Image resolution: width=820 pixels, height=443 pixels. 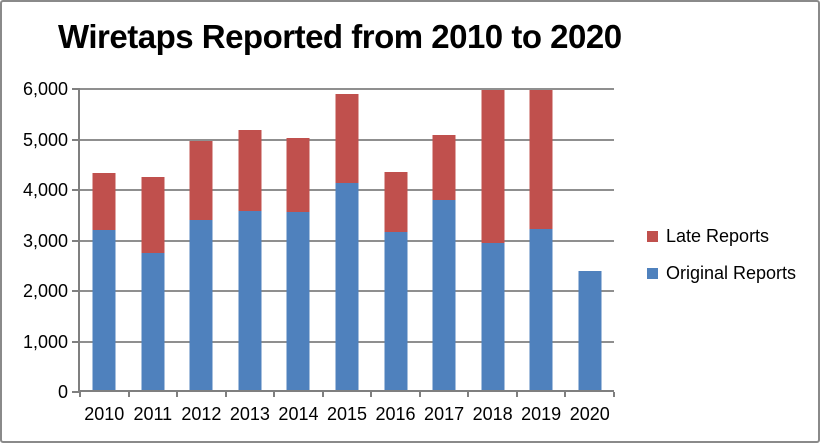 I want to click on y-axis-tick-label: 4,000, so click(x=45, y=190).